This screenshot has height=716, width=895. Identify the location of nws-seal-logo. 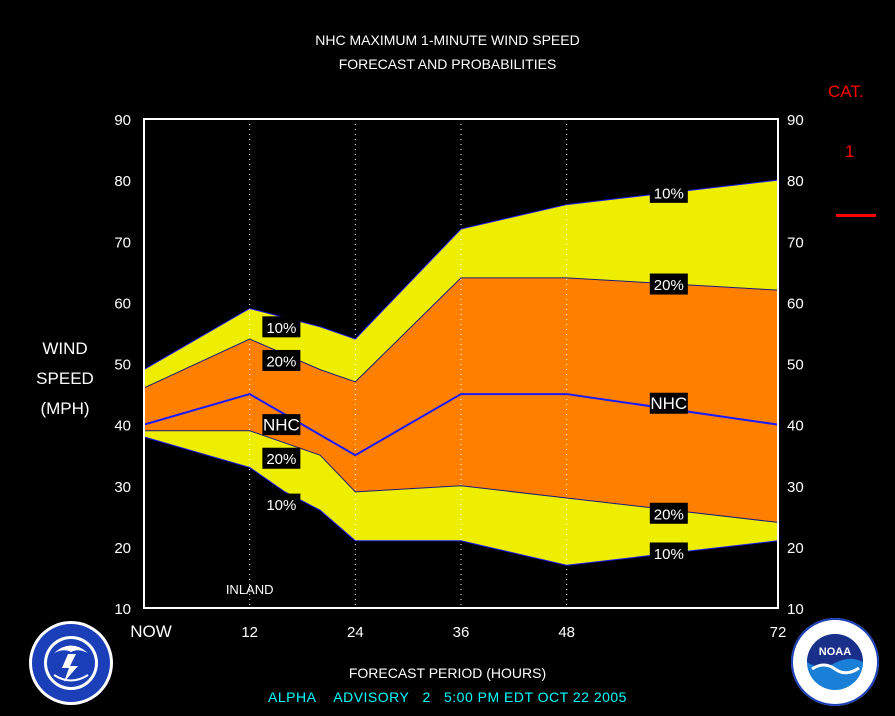
(71, 663).